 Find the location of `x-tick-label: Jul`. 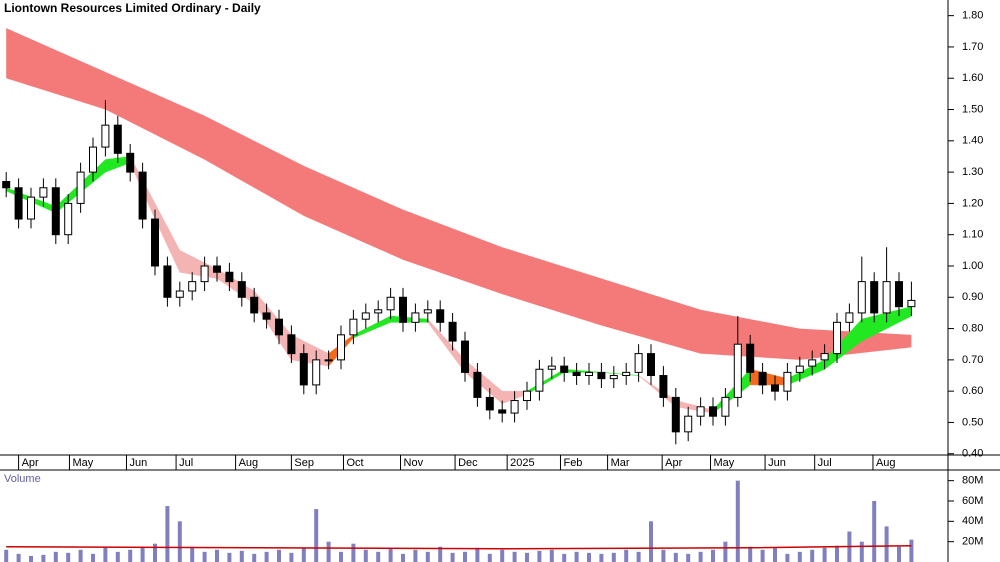

x-tick-label: Jul is located at coordinates (186, 463).